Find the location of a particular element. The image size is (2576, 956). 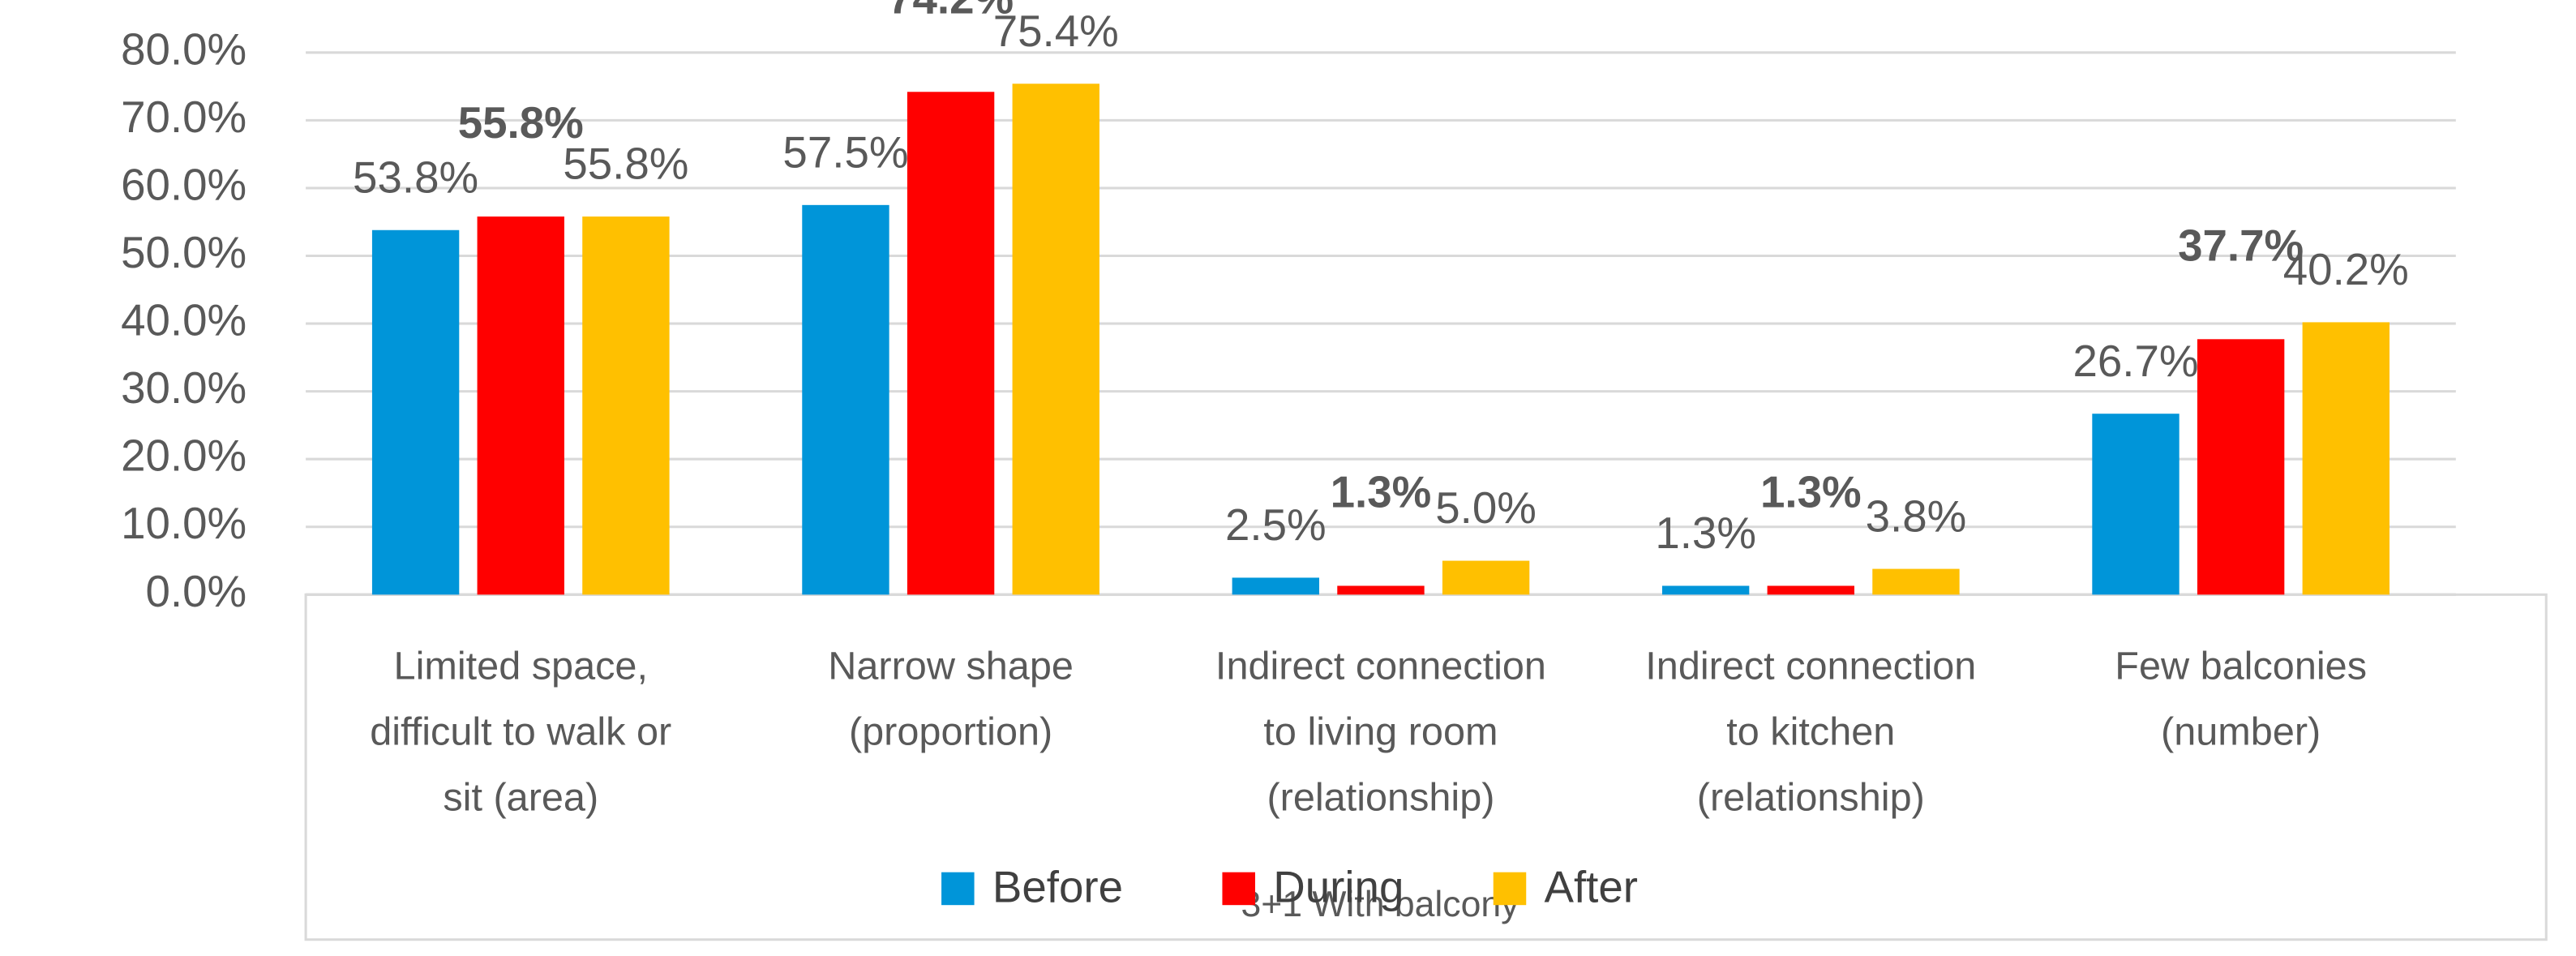

y-tick-label: 80.0% is located at coordinates (183, 49).